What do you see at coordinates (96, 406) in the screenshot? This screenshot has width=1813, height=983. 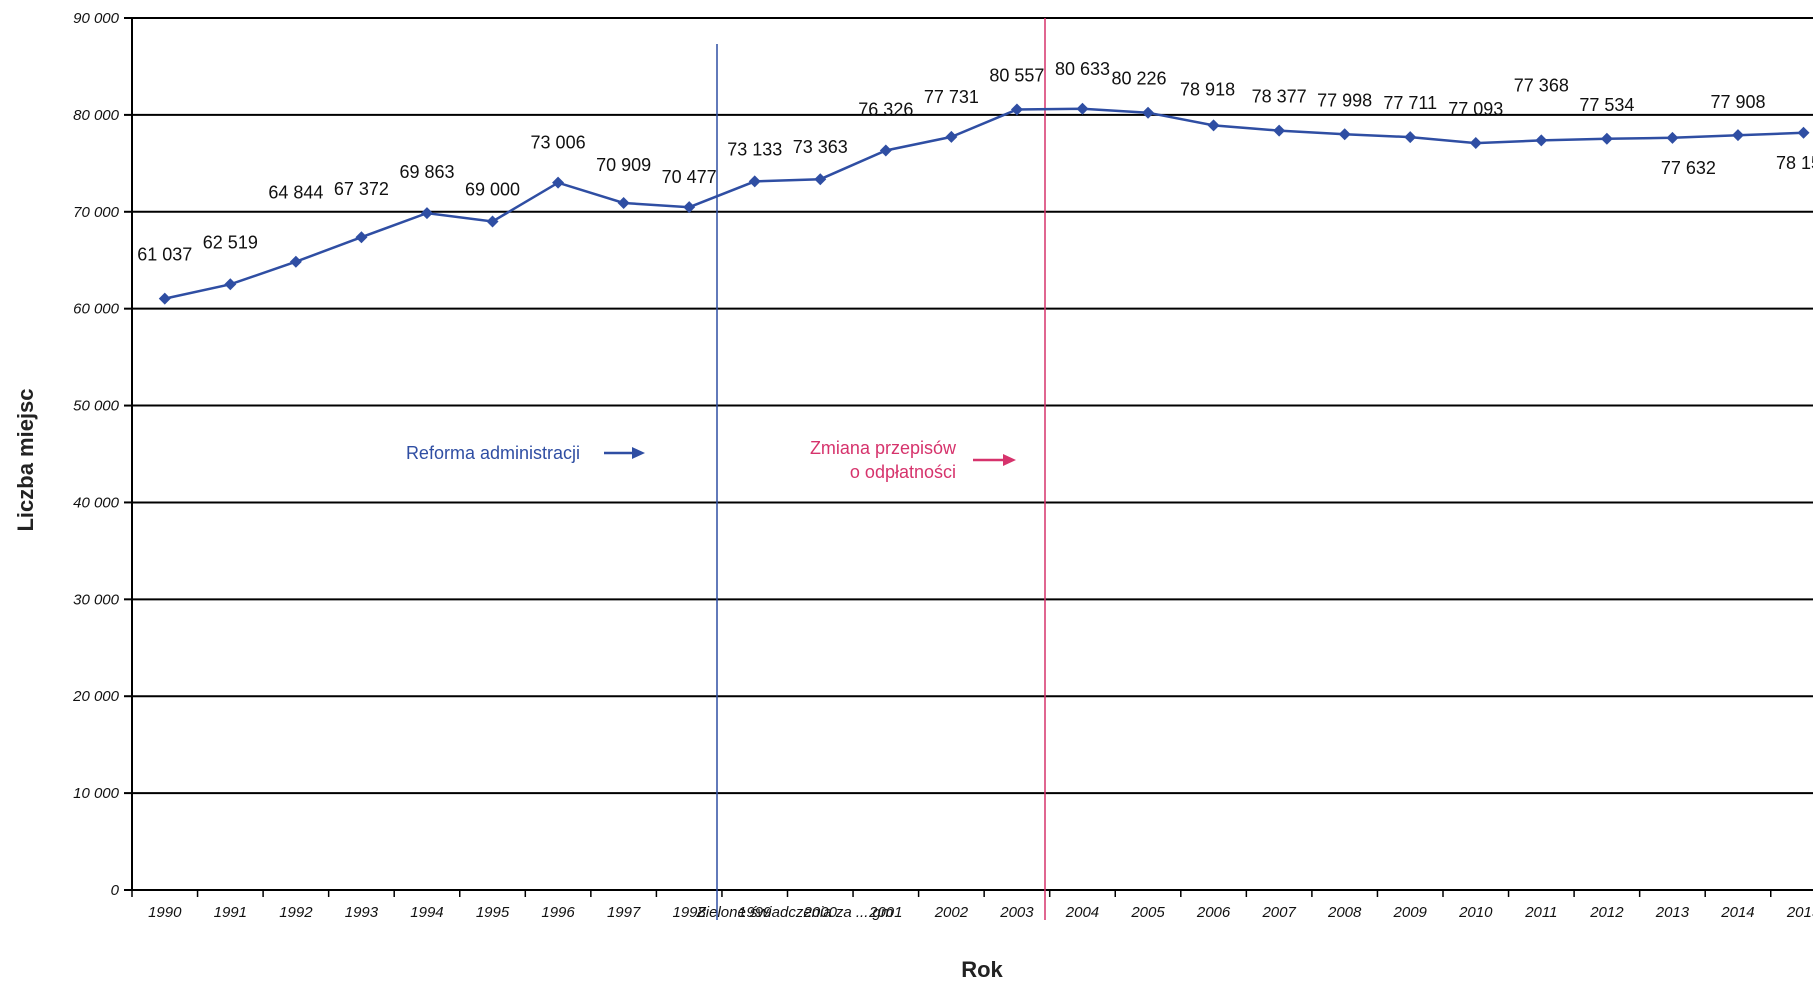 I see `y-tick-label: 50 000` at bounding box center [96, 406].